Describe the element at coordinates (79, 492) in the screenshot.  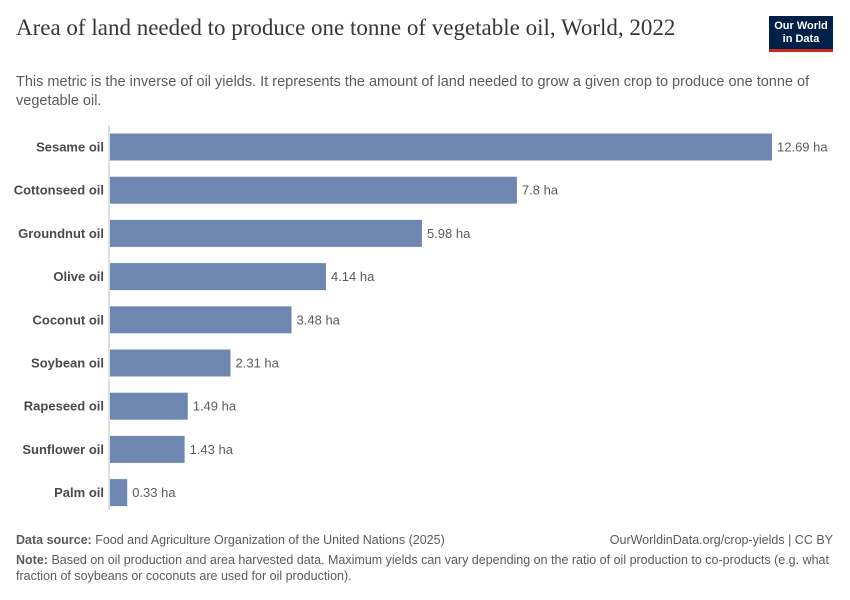
I see `category-label: Palm oil` at that location.